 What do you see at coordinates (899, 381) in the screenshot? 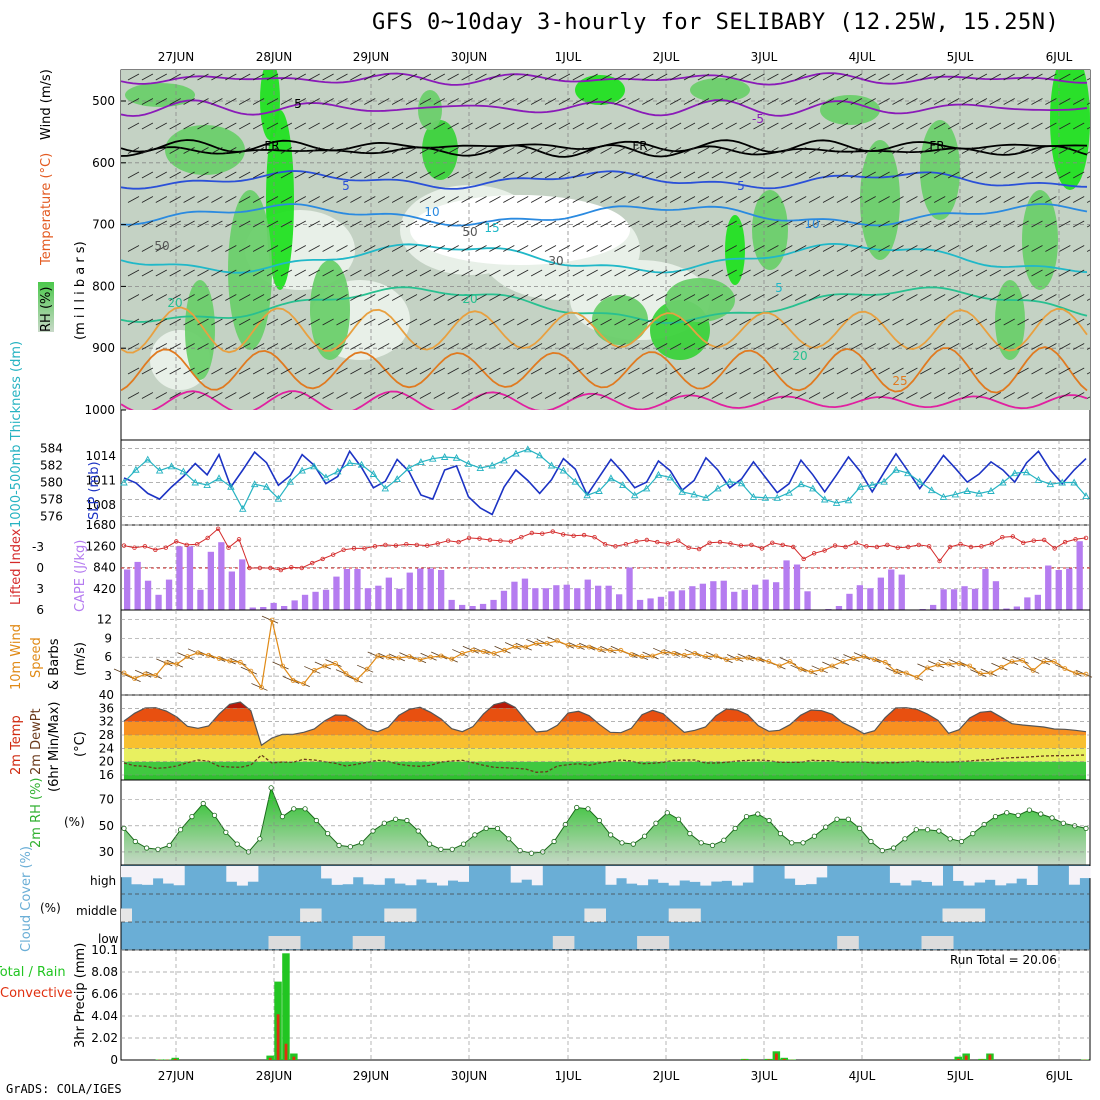
I see `contour-label: 25` at bounding box center [899, 381].